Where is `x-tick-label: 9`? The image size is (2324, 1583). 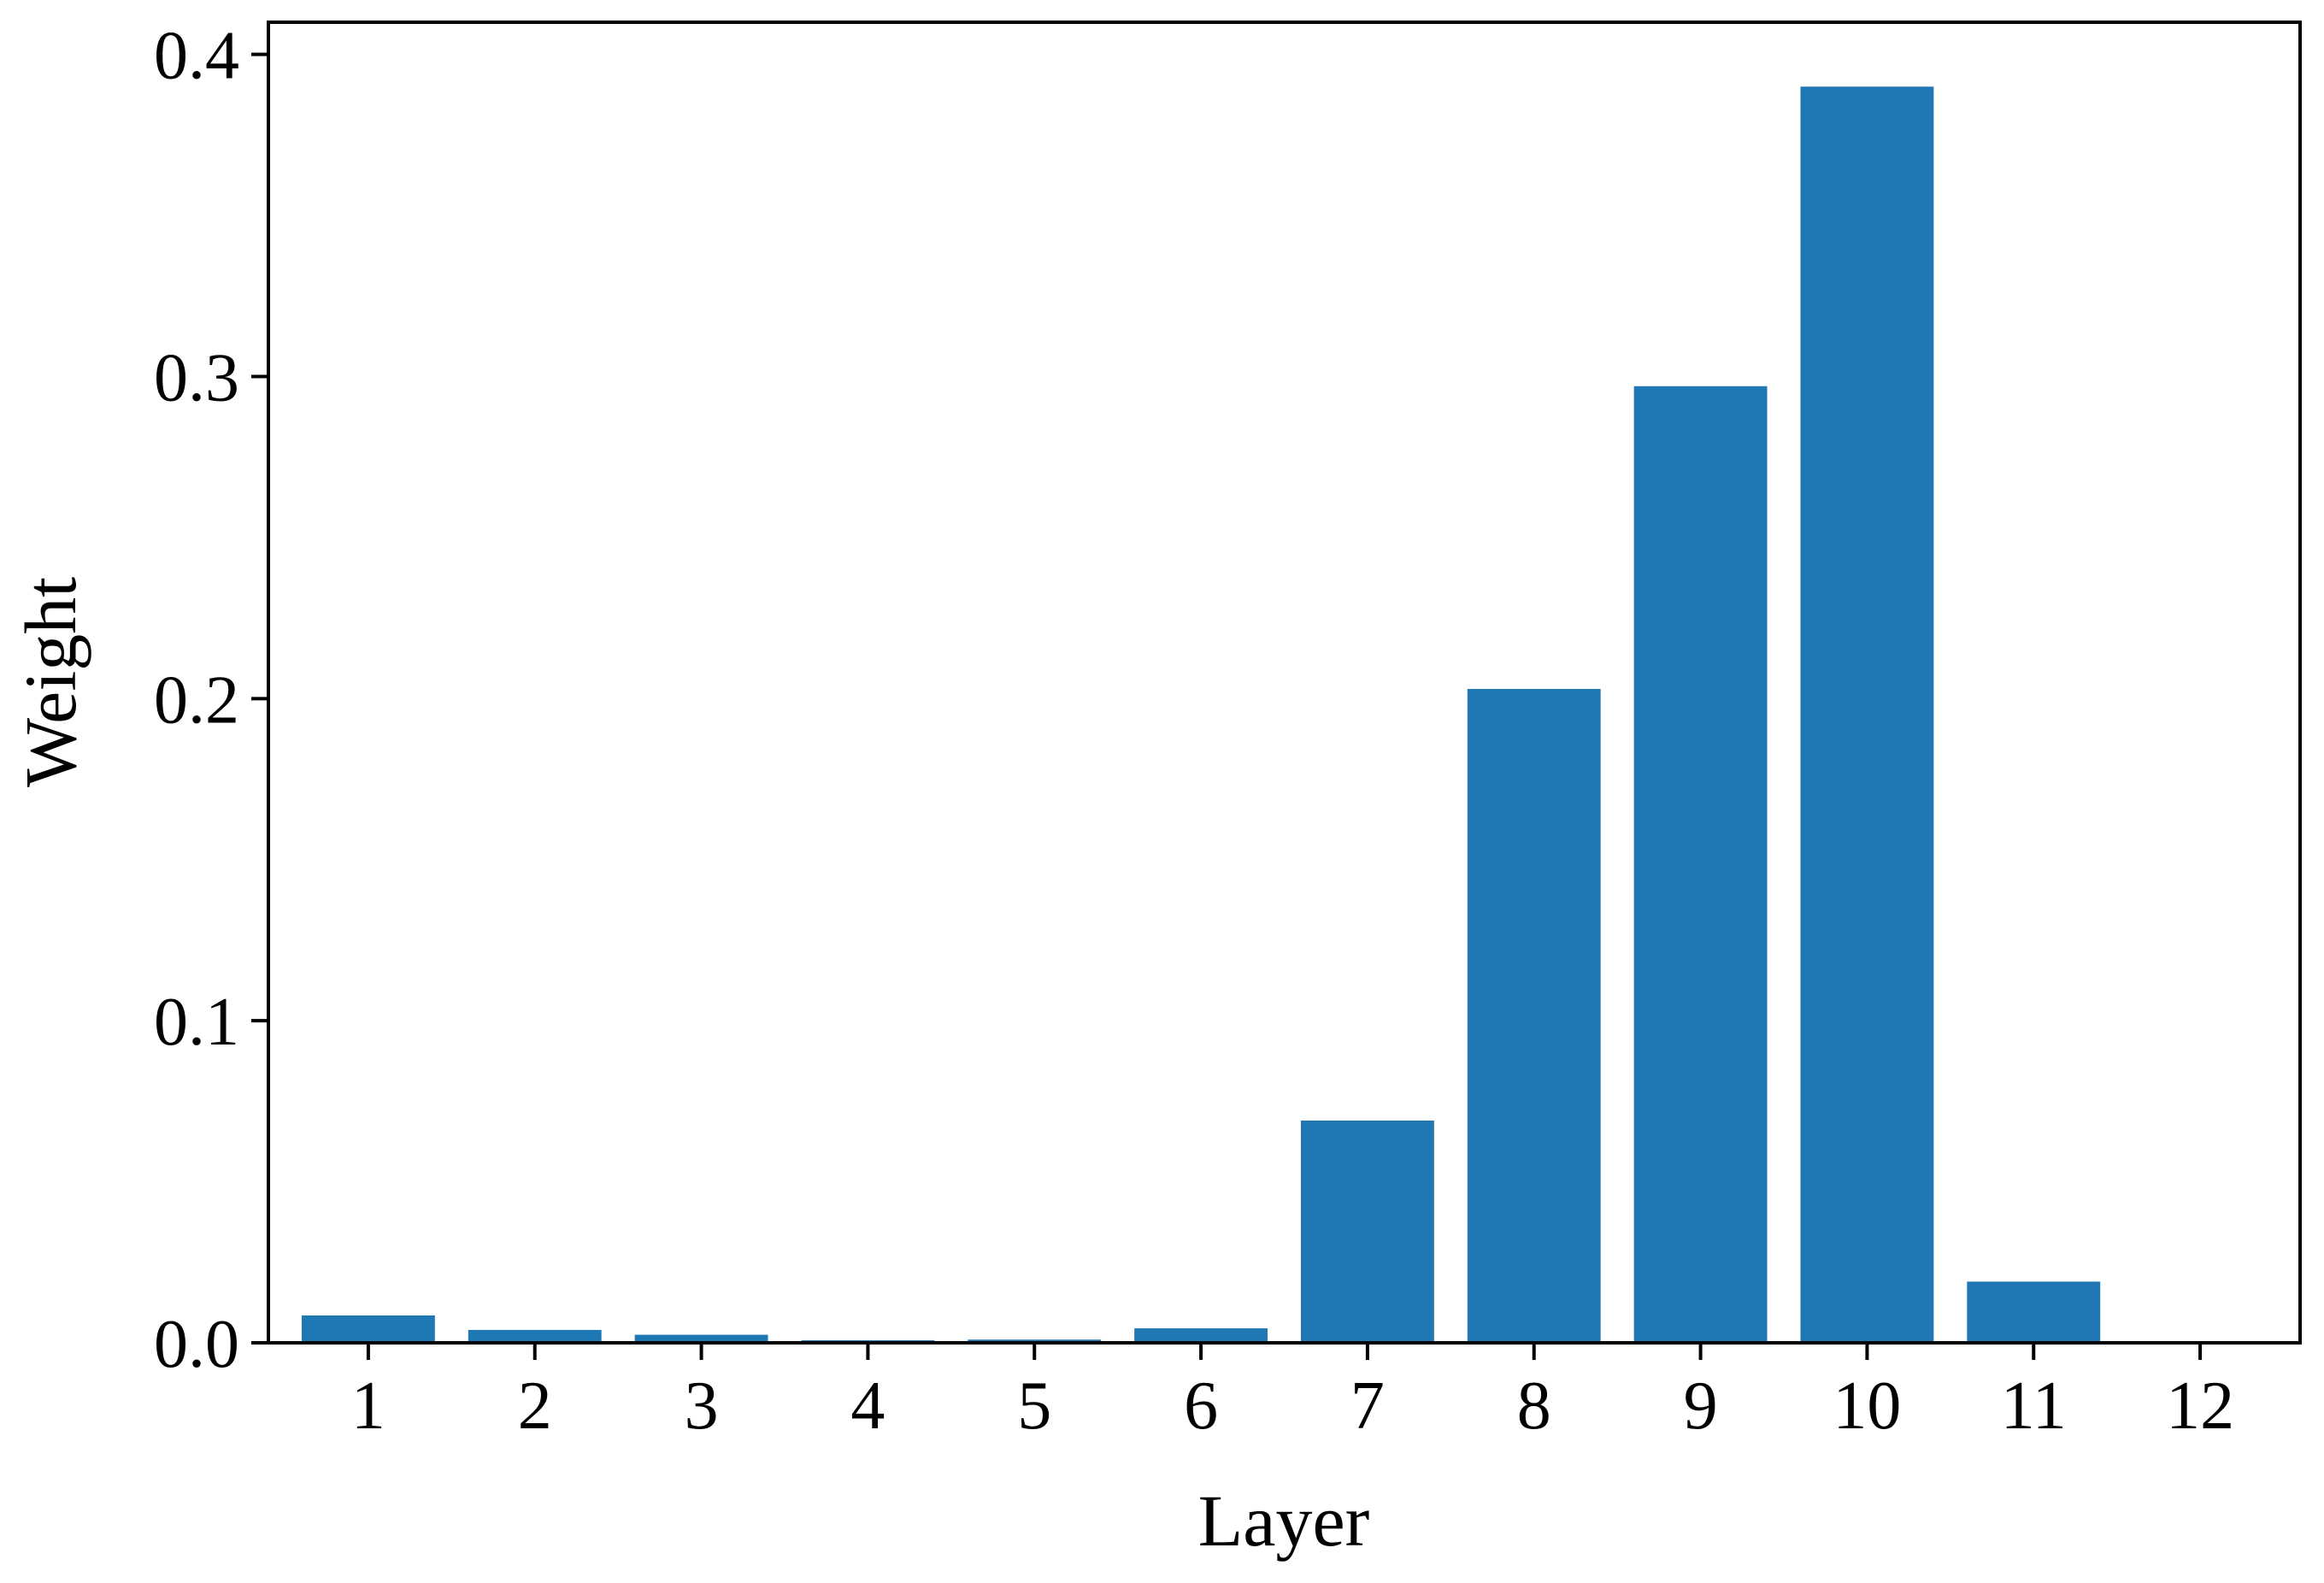 x-tick-label: 9 is located at coordinates (1701, 1406).